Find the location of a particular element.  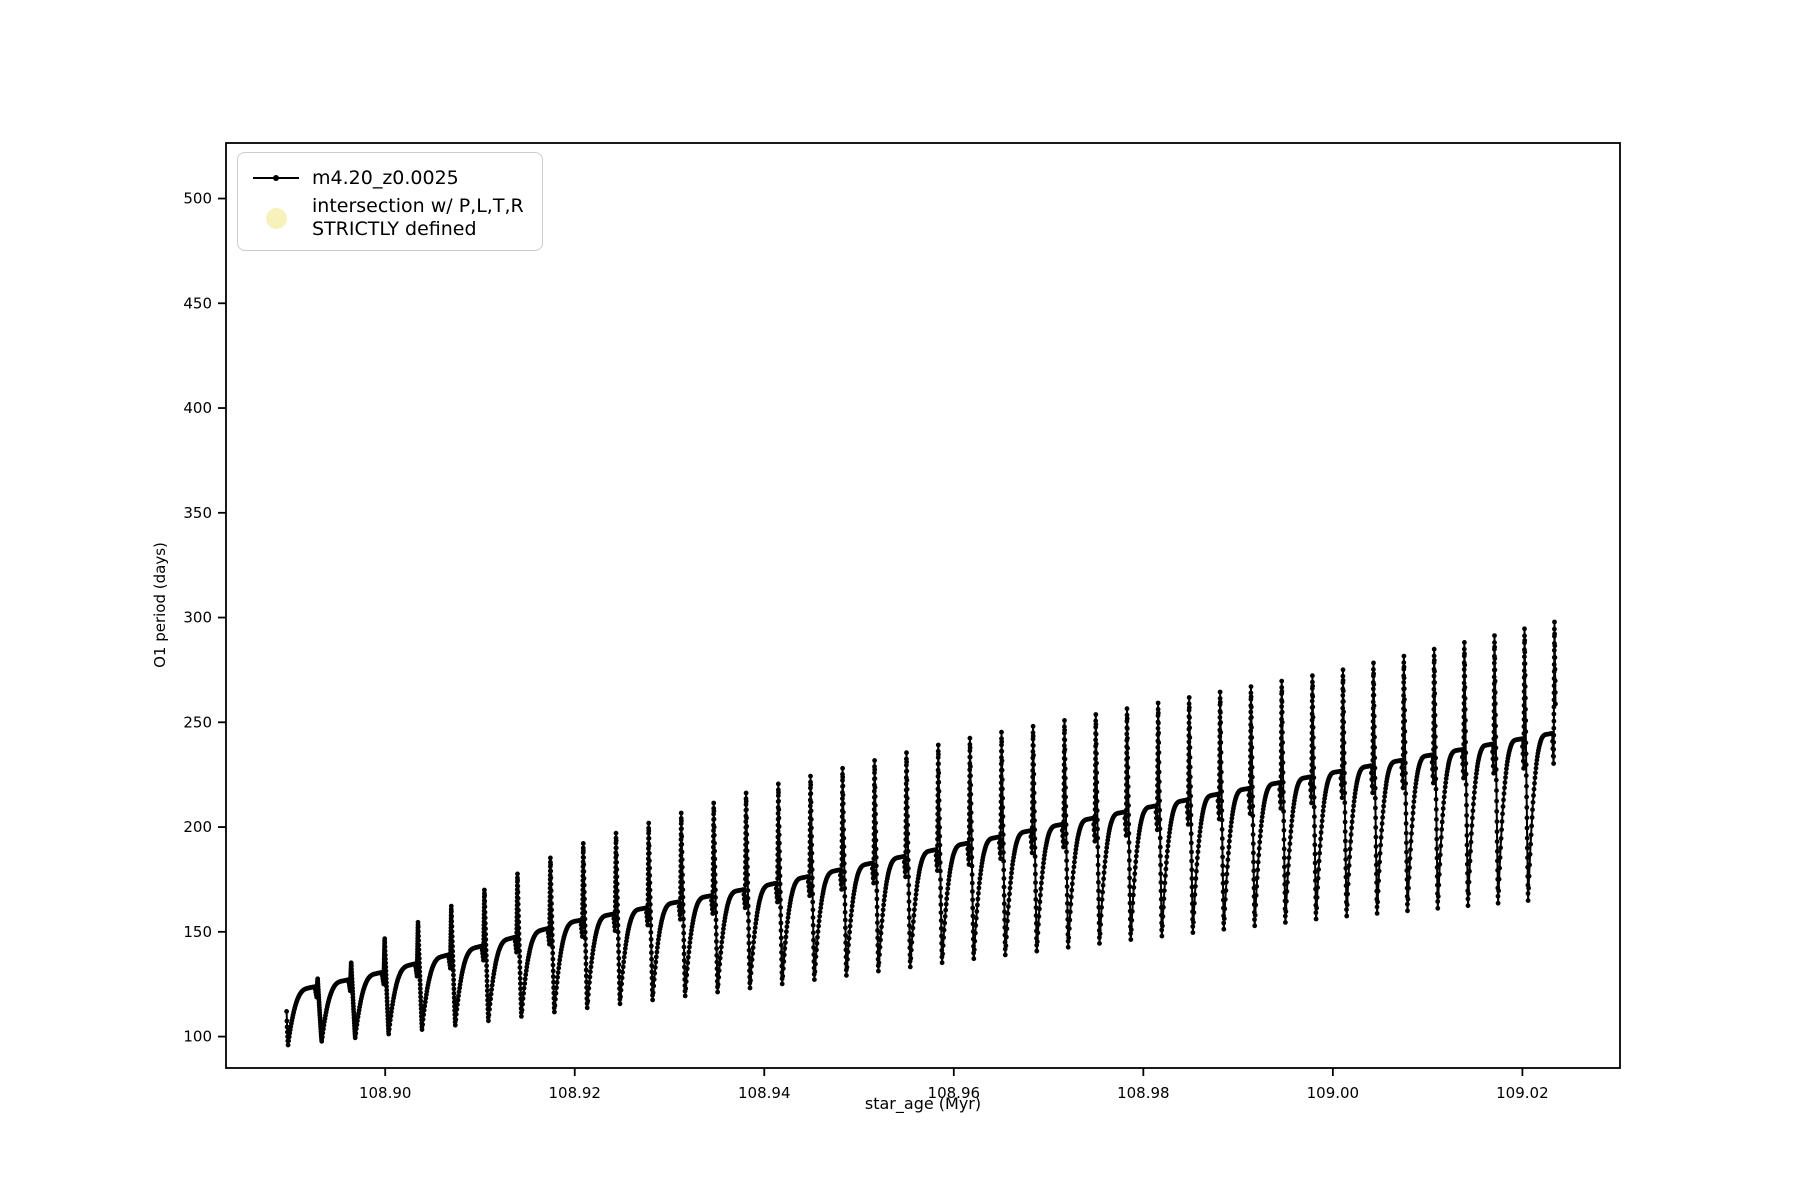

legend-entry-intersection: intersection w/ P,L,T,R STRICTLY defined is located at coordinates (390, 218).